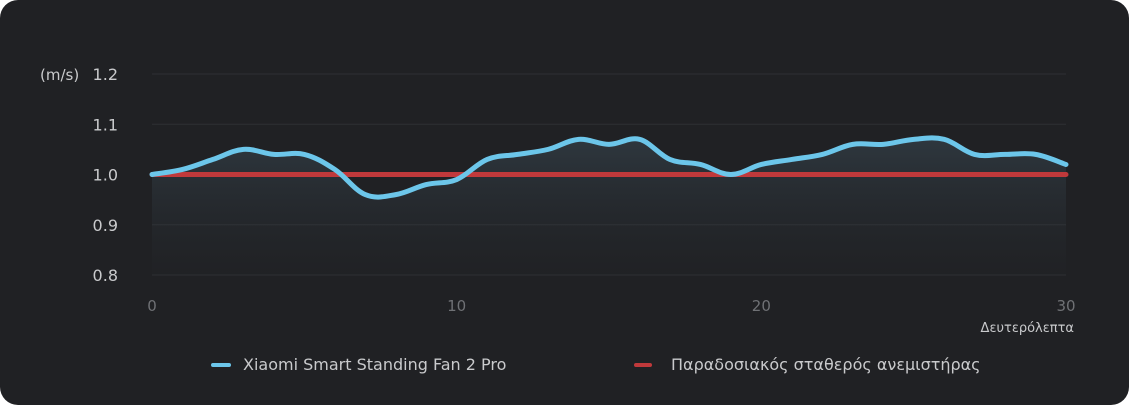 Image resolution: width=1129 pixels, height=405 pixels. Describe the element at coordinates (105, 225) in the screenshot. I see `y-tick-label: 0.9` at that location.